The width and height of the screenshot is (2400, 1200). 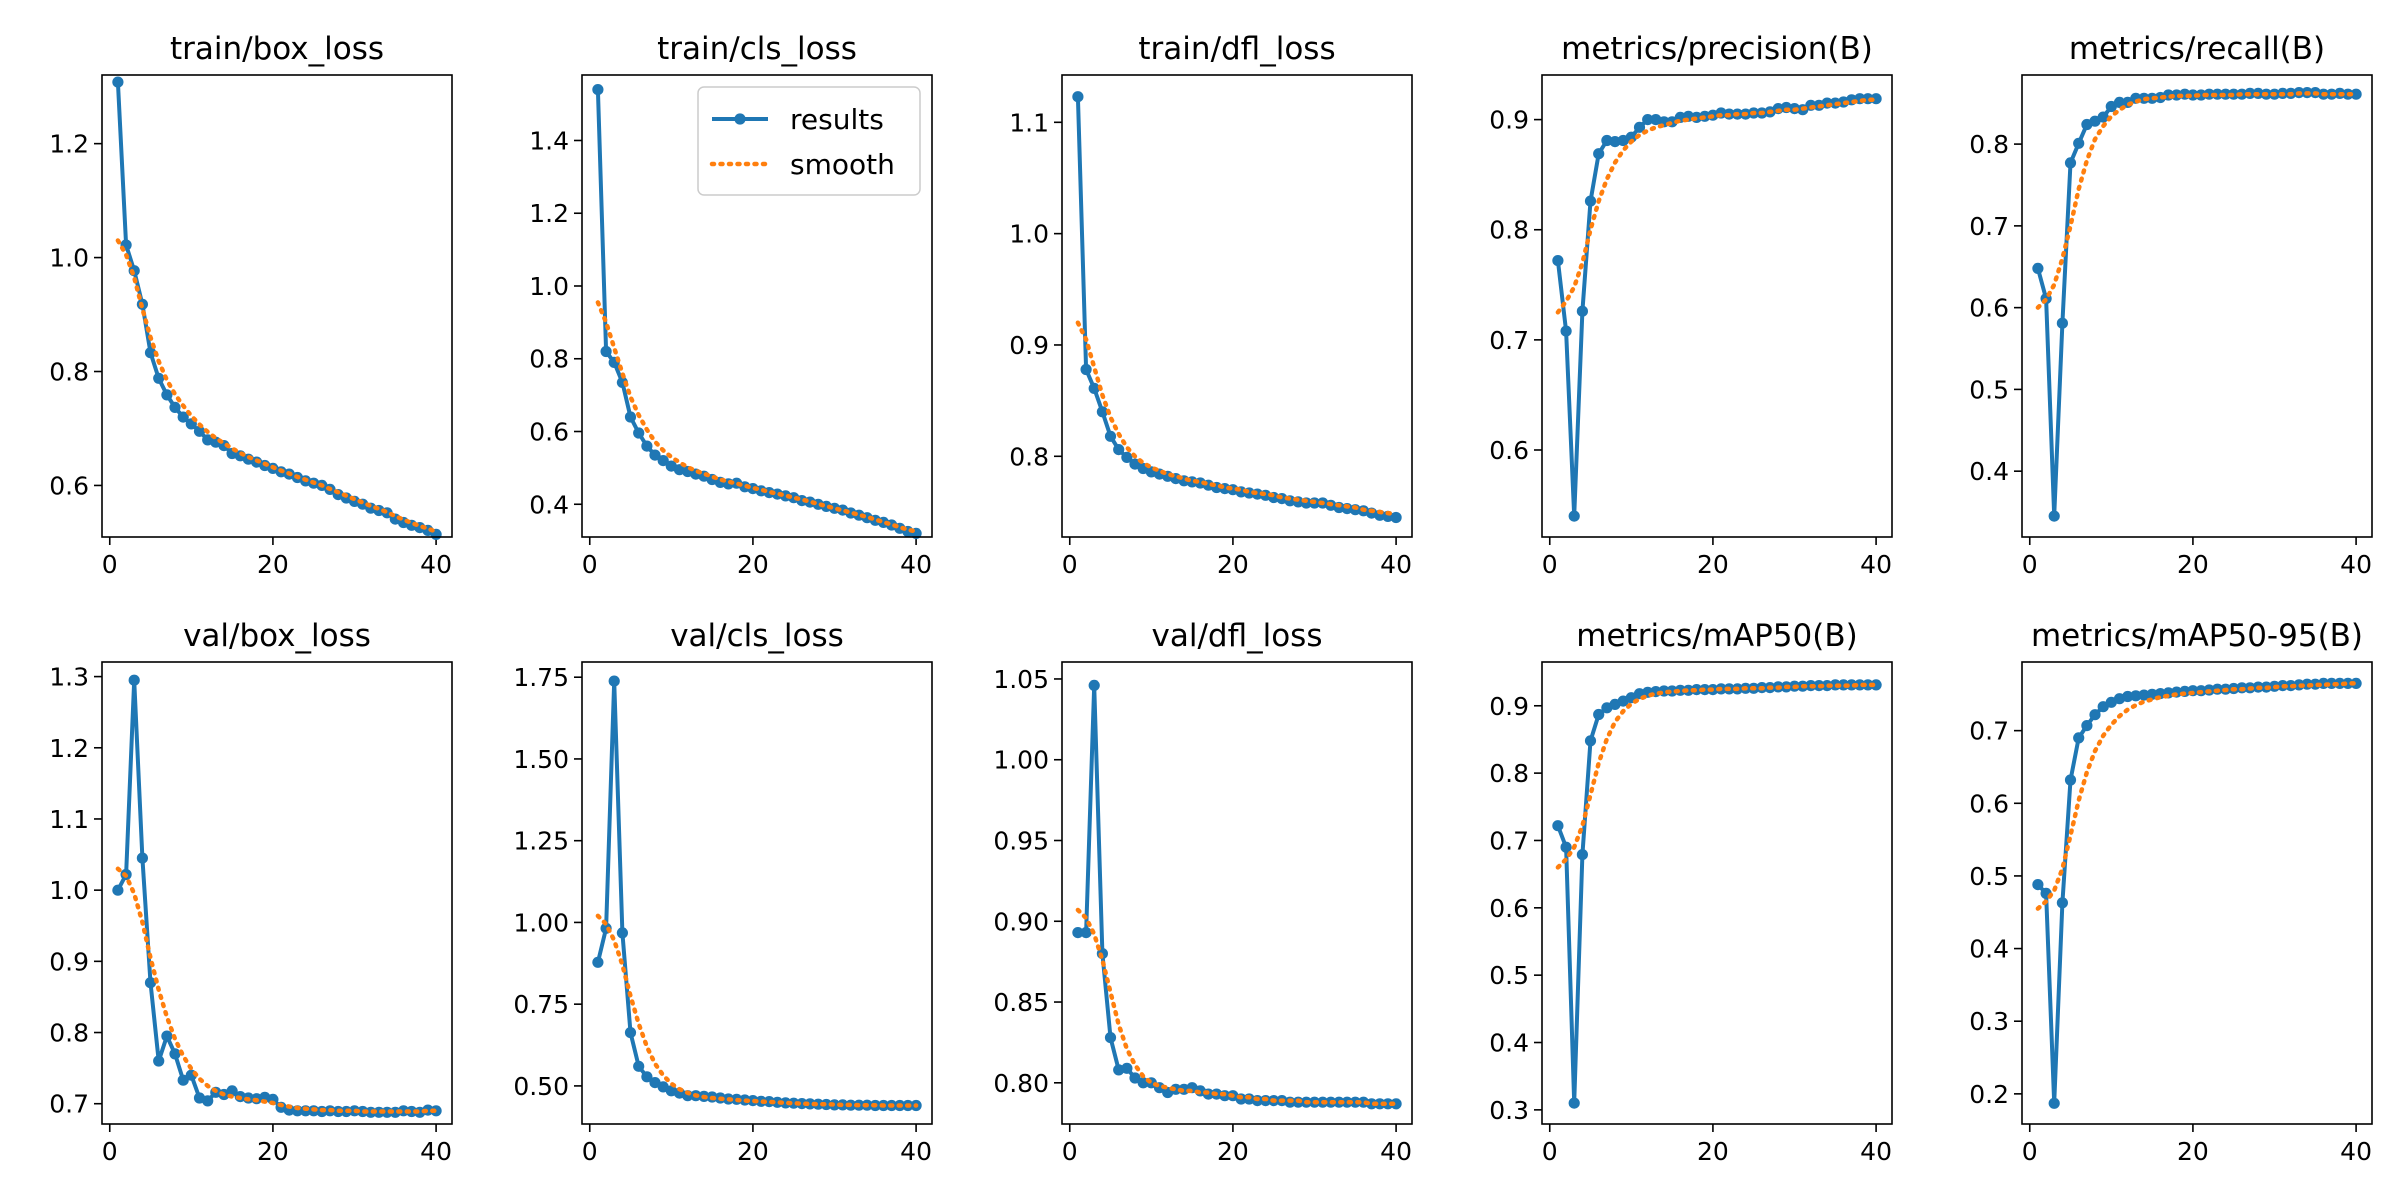 What do you see at coordinates (1021, 841) in the screenshot?
I see `y-tick-label: 0.95` at bounding box center [1021, 841].